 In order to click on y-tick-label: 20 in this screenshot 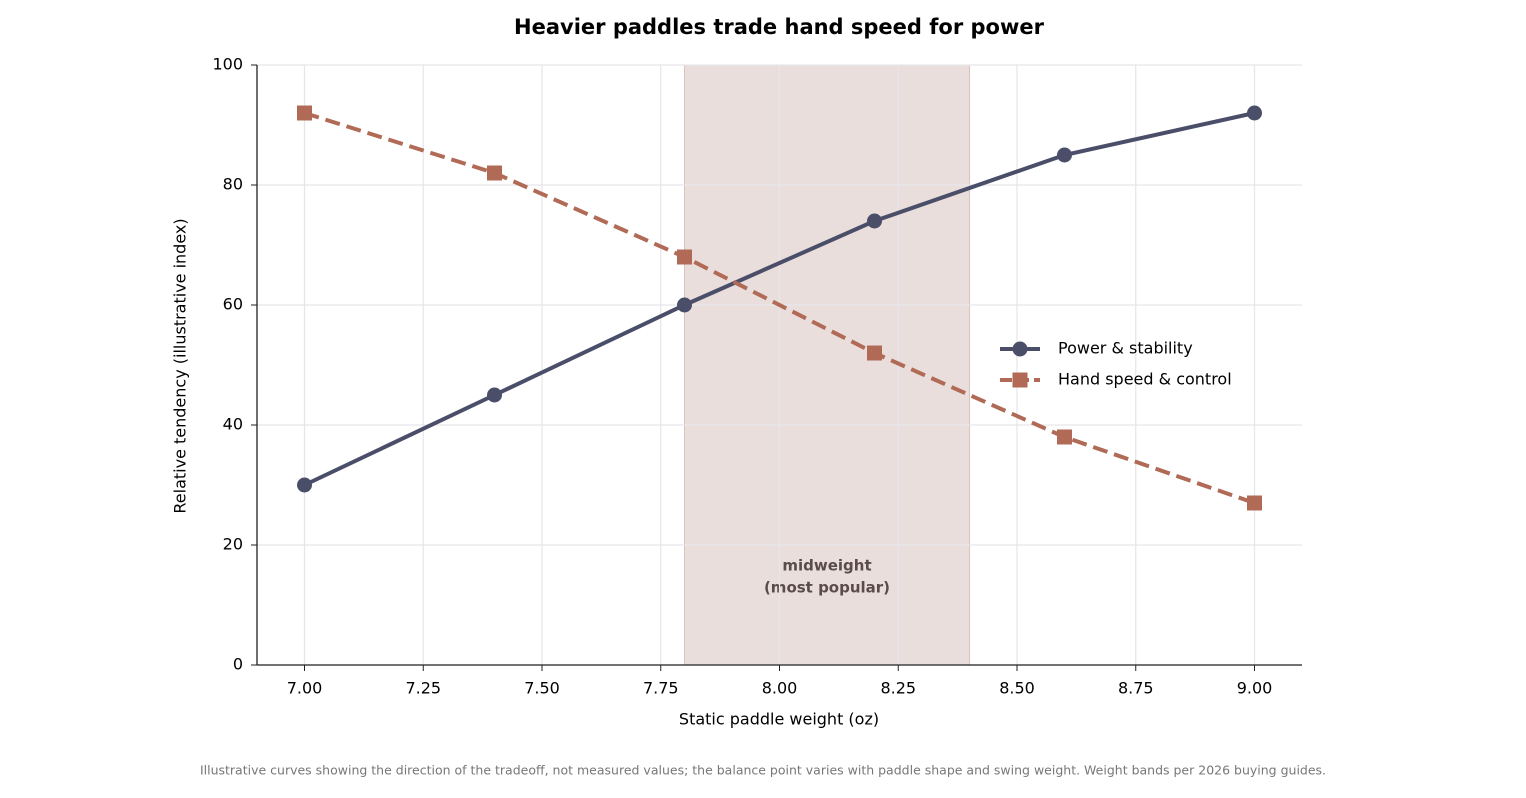, I will do `click(233, 544)`.